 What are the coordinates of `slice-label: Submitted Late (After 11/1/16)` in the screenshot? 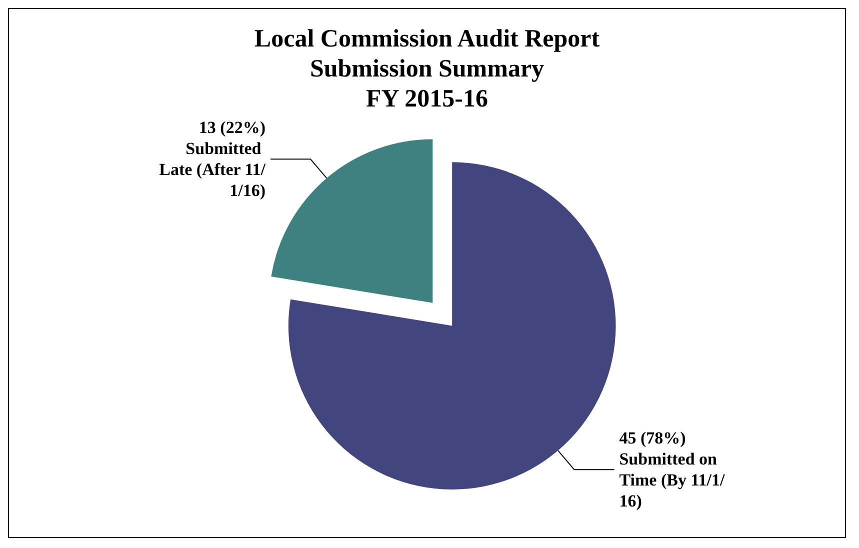 It's located at (212, 169).